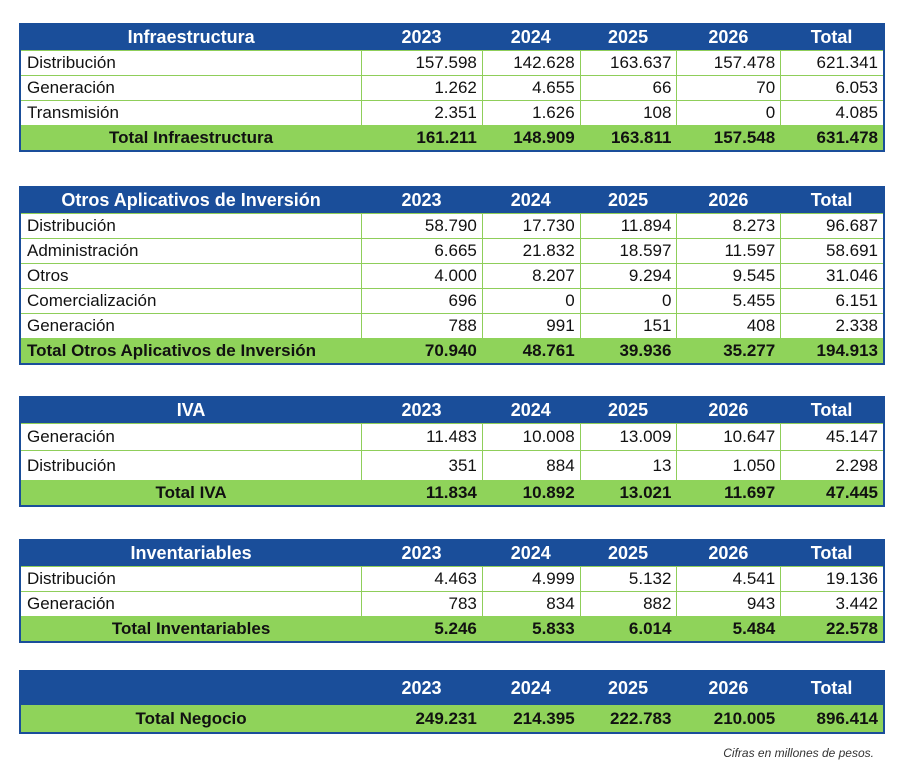 The image size is (904, 780). What do you see at coordinates (71, 87) in the screenshot?
I see `row-label: Generación` at bounding box center [71, 87].